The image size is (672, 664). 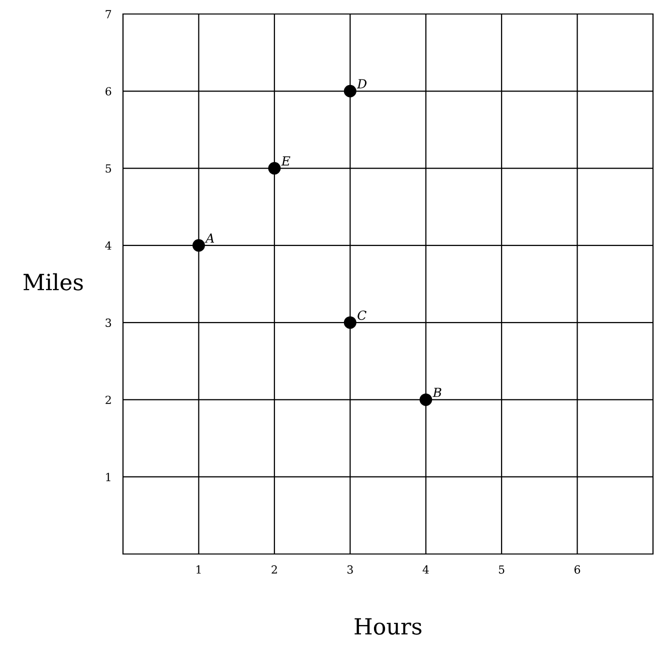 What do you see at coordinates (209, 238) in the screenshot?
I see `annotation: A` at bounding box center [209, 238].